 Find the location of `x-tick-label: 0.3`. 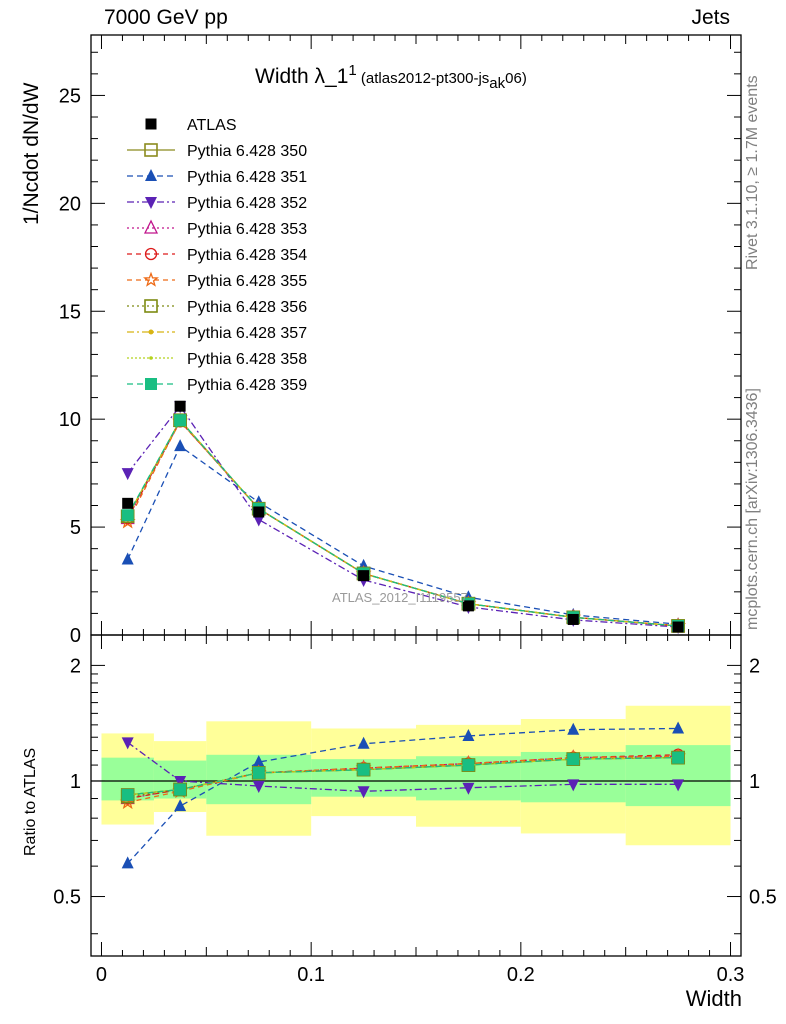

x-tick-label: 0.3 is located at coordinates (731, 975).